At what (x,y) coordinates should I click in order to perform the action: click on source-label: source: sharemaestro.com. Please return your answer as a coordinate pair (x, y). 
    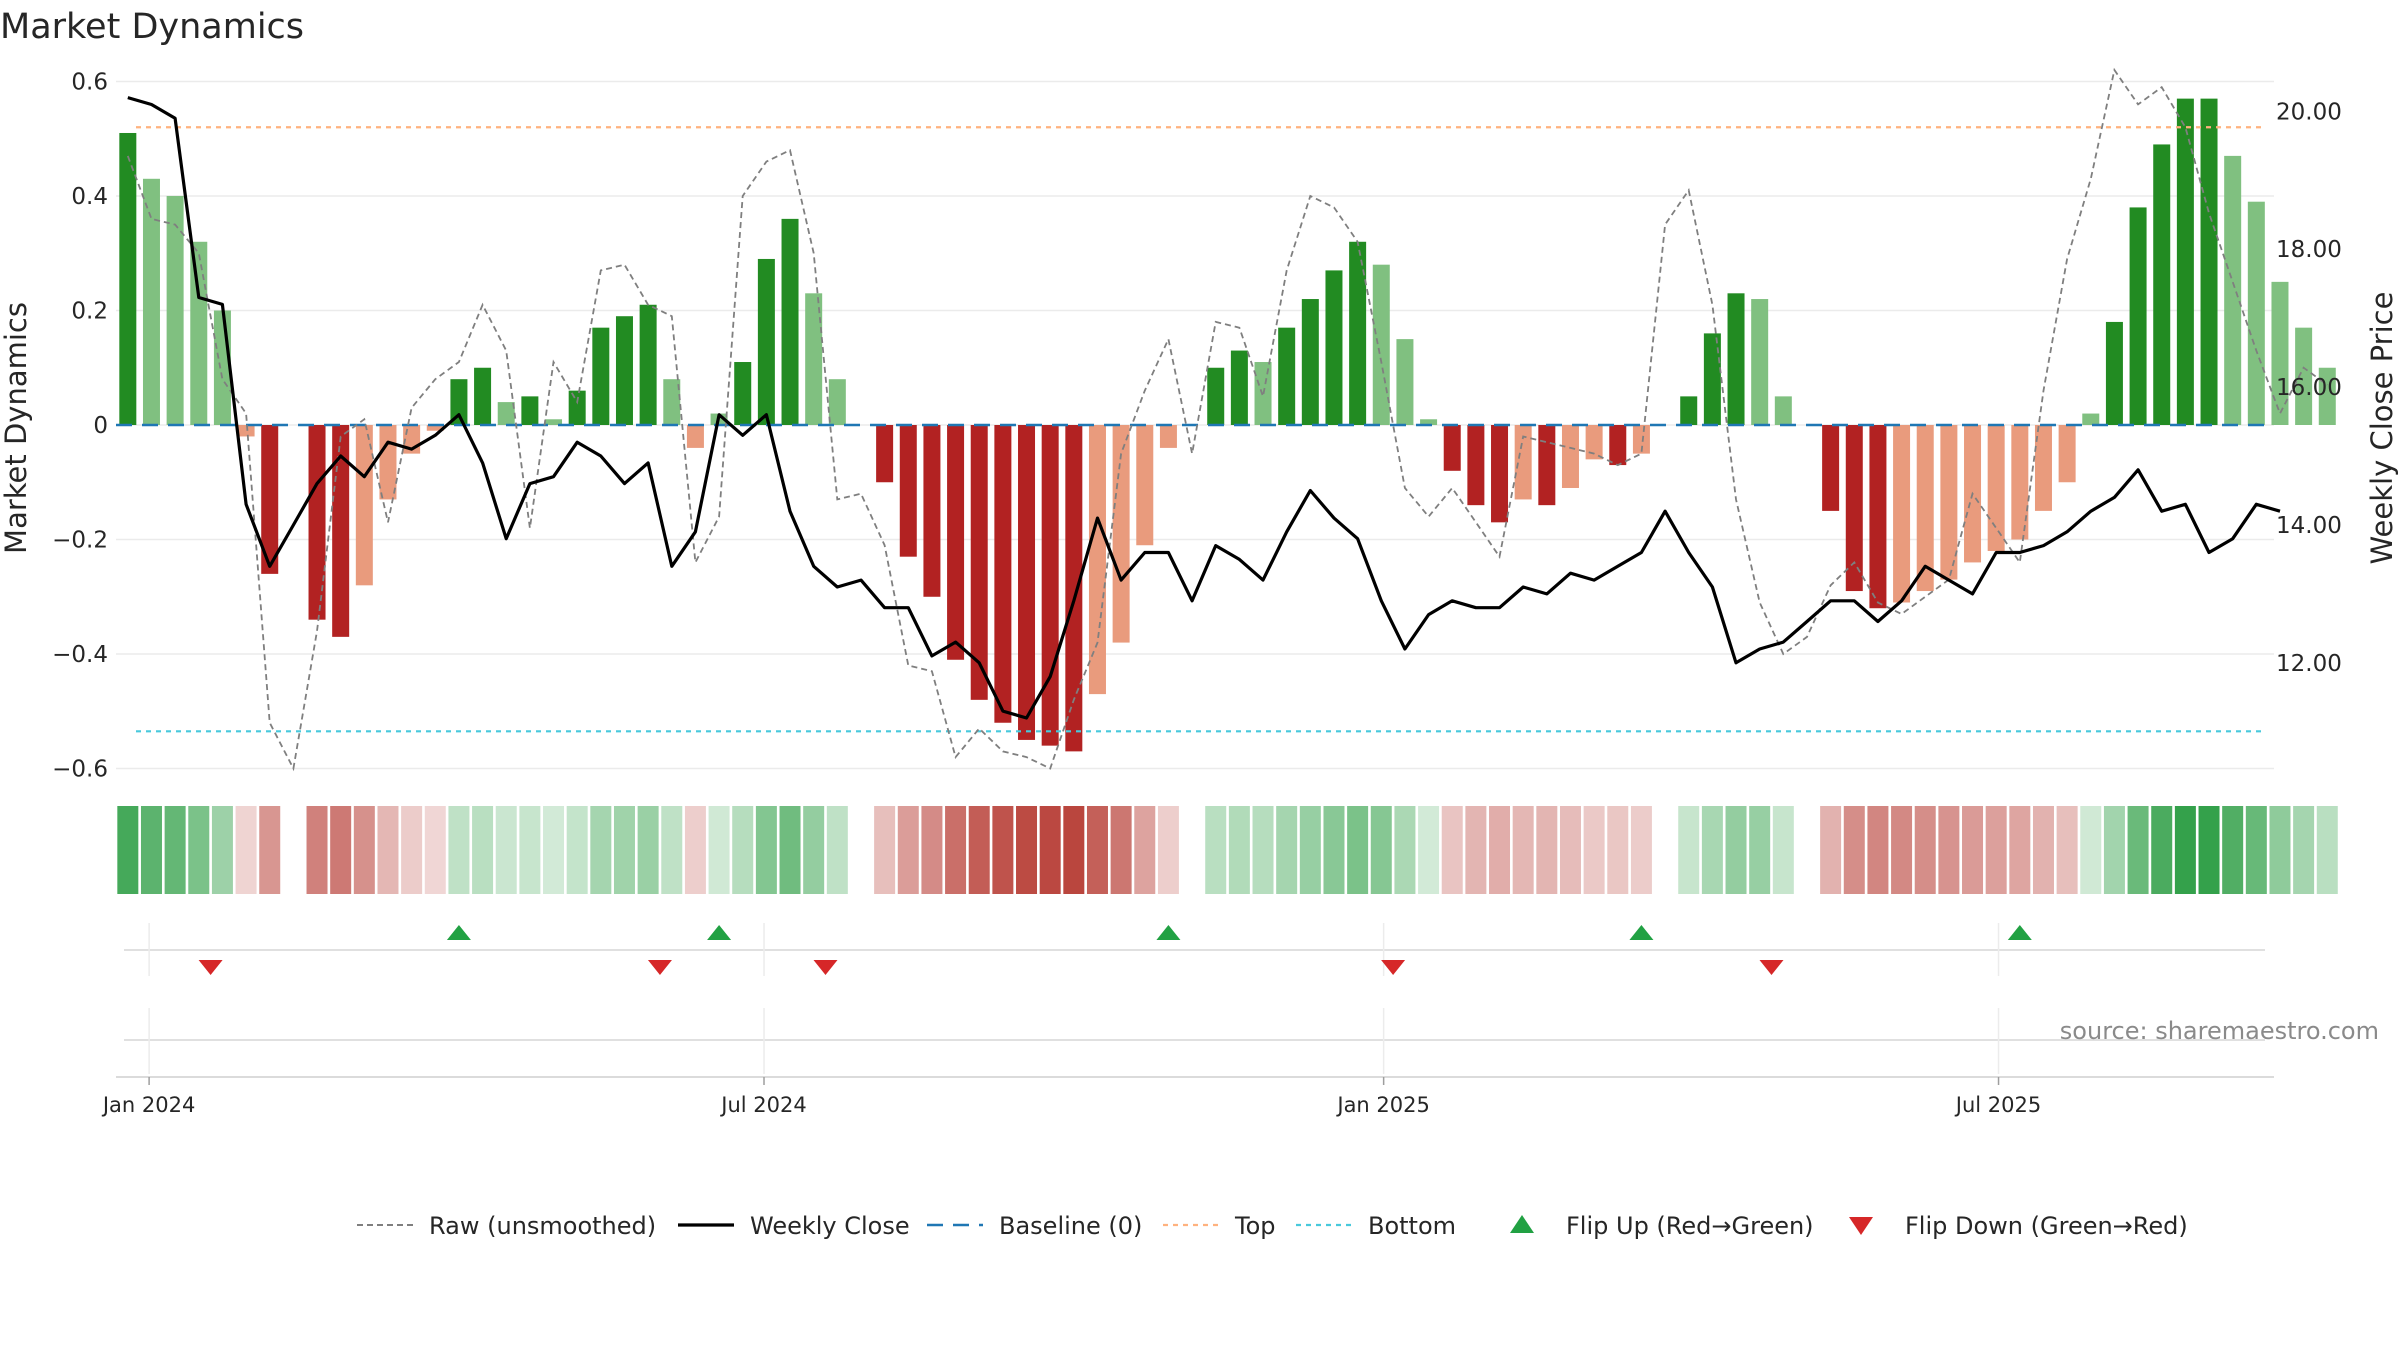
    Looking at the image, I should click on (2219, 1031).